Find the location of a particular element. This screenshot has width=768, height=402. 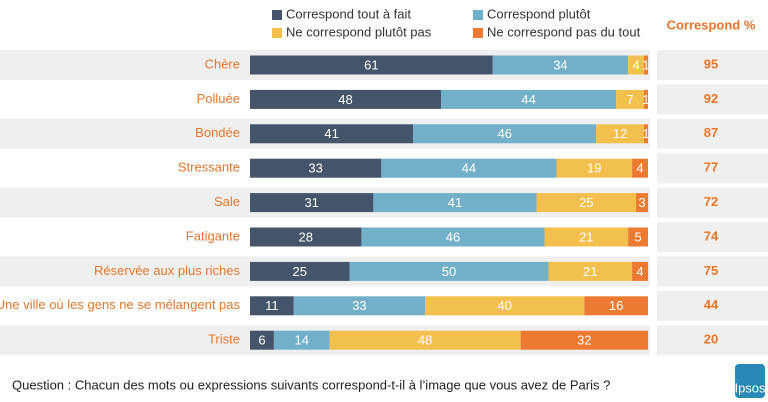

data-label: 34 is located at coordinates (560, 64).